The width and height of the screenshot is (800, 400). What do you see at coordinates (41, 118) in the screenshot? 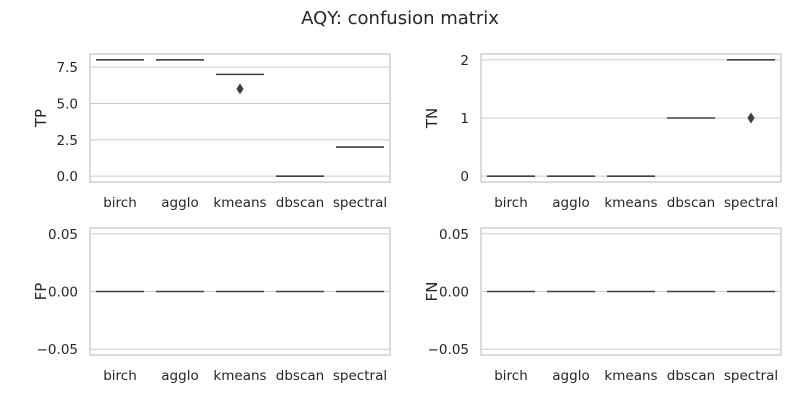
I see `y-axis-label: TP` at bounding box center [41, 118].